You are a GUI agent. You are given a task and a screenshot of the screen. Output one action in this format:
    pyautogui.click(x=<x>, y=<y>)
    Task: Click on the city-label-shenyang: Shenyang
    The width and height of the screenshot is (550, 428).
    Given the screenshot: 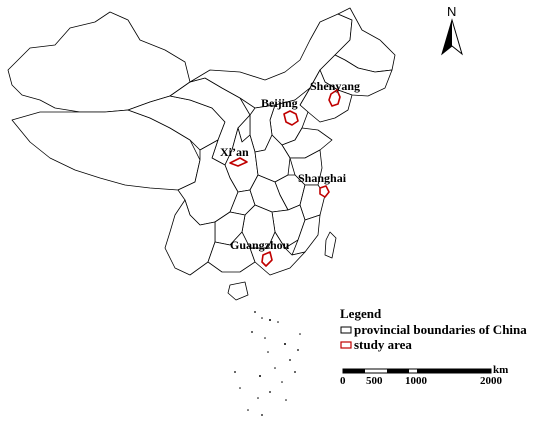 What is the action you would take?
    pyautogui.click(x=335, y=86)
    